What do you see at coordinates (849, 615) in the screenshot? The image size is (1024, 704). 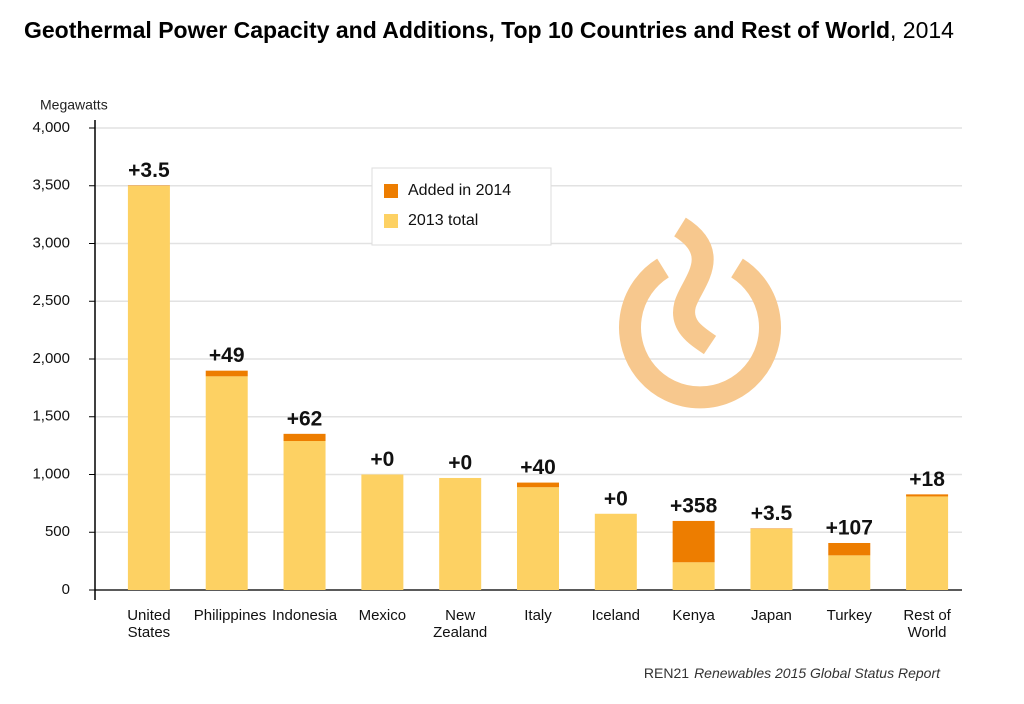 I see `x-tick-label: Turkey` at bounding box center [849, 615].